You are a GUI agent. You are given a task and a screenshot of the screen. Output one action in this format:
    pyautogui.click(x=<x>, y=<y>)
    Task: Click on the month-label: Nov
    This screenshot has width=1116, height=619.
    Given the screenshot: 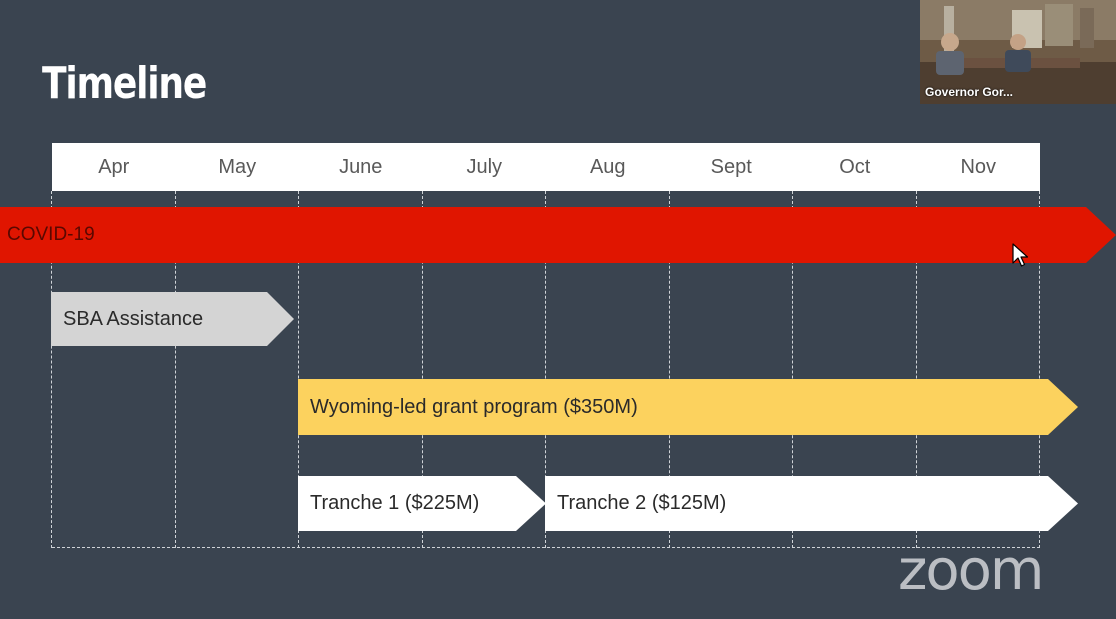 What is the action you would take?
    pyautogui.click(x=978, y=166)
    